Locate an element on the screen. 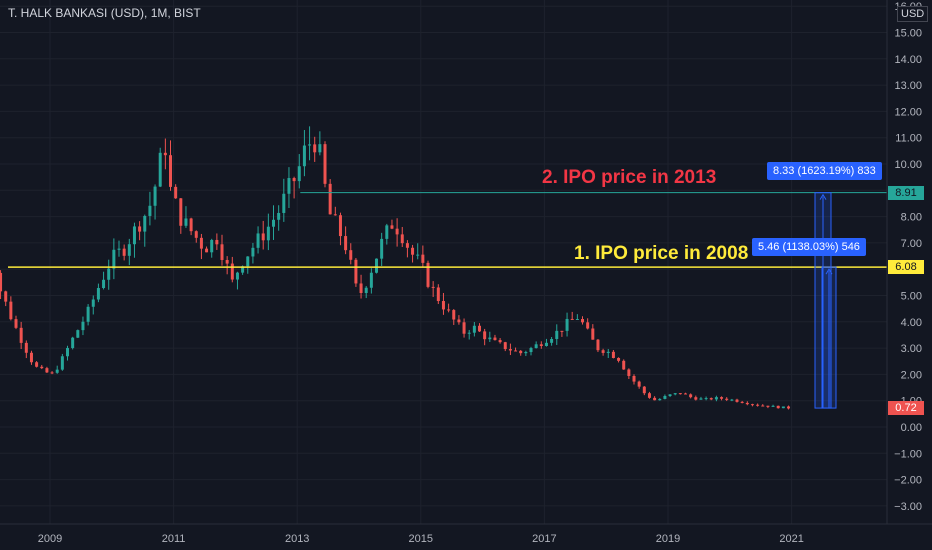 Image resolution: width=932 pixels, height=550 pixels. measure-range-2013-arrowhead is located at coordinates (823, 196).